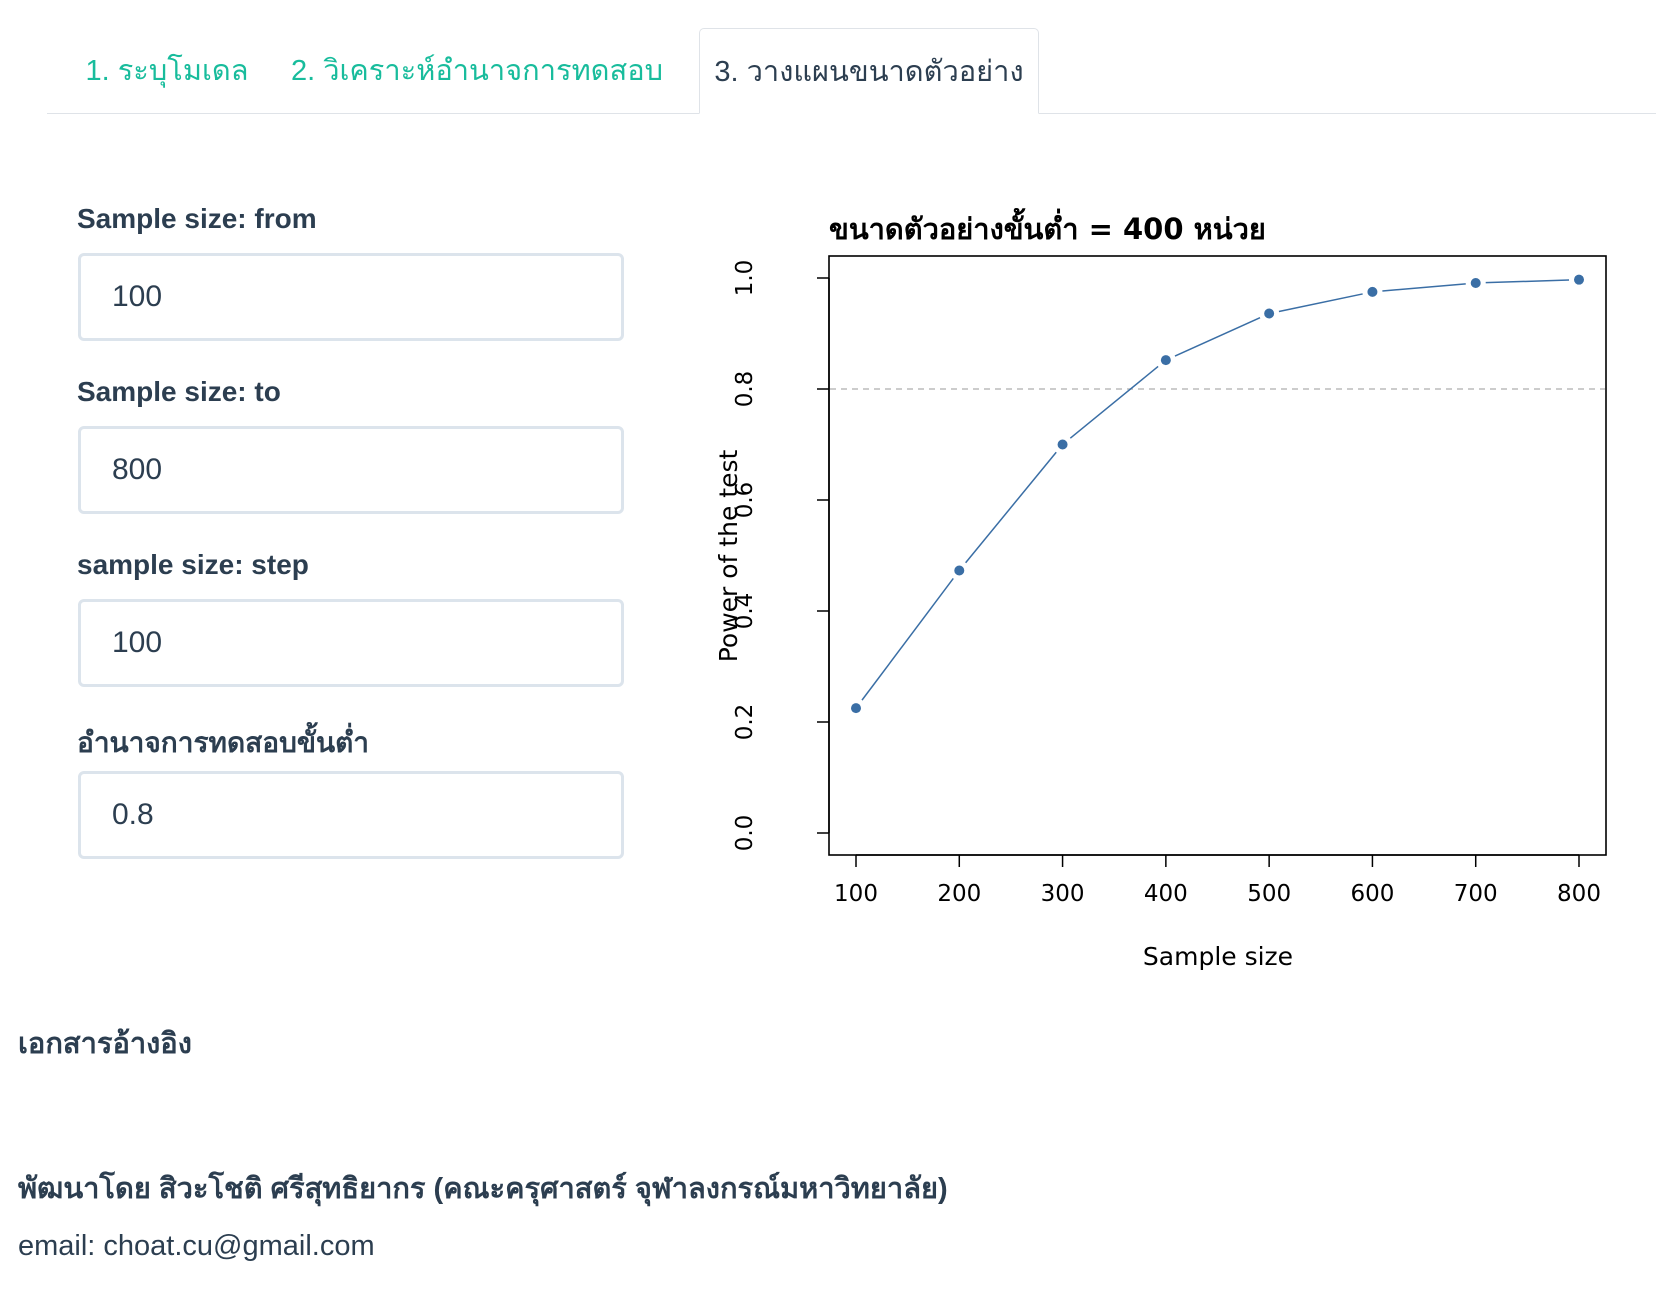 The width and height of the screenshot is (1656, 1294). What do you see at coordinates (869, 71) in the screenshot?
I see `tab-sample-size-planning: 3. วางแผนขนาดตัวอย่าง` at bounding box center [869, 71].